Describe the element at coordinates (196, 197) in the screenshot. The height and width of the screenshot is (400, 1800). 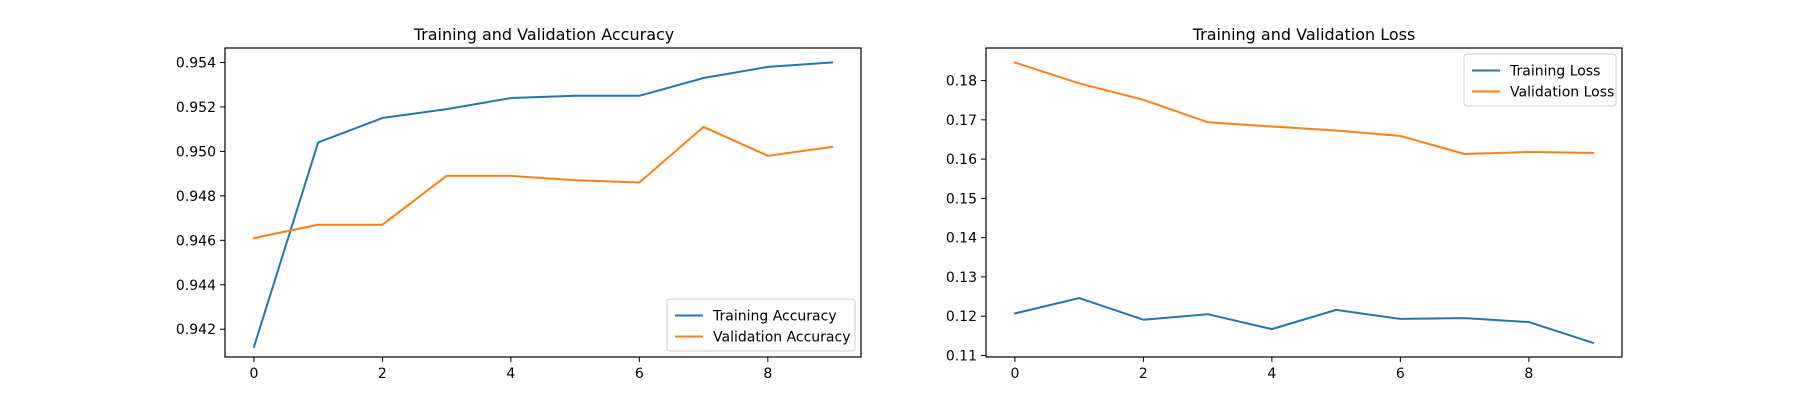
I see `y-tick-label: 0.948` at that location.